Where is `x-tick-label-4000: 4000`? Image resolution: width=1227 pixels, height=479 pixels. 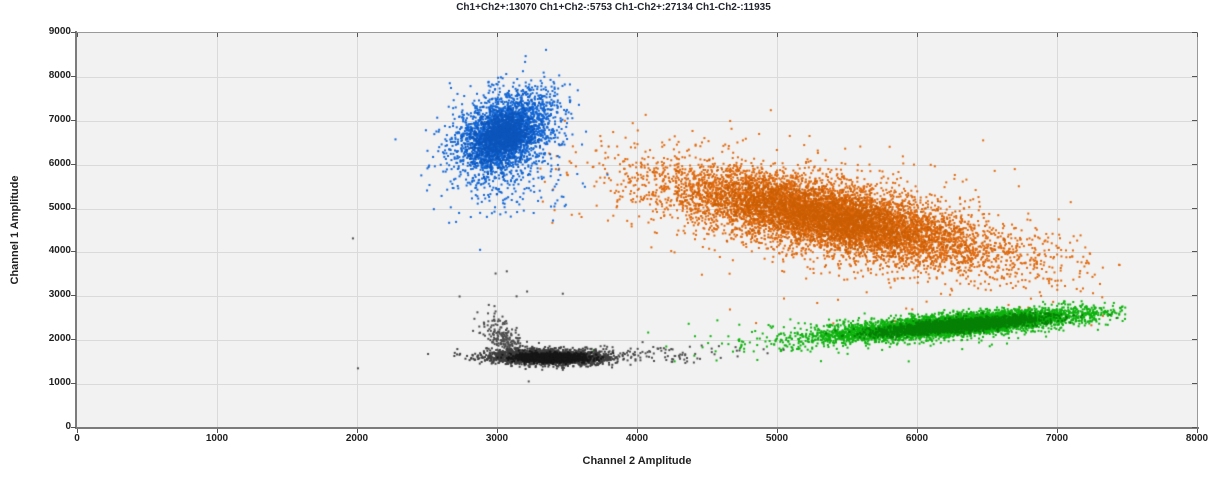 x-tick-label-4000: 4000 is located at coordinates (637, 438).